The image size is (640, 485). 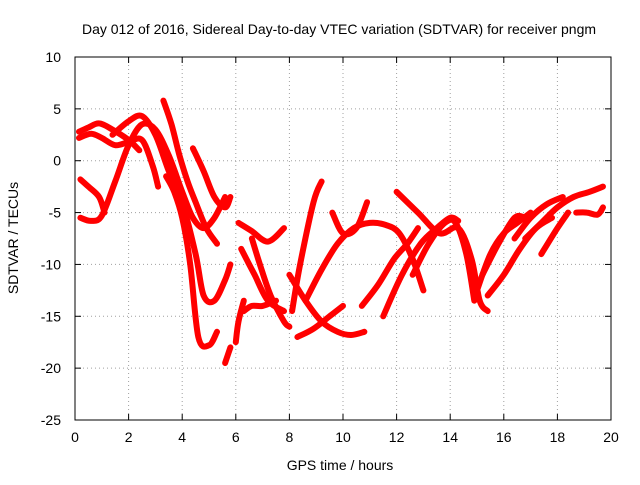 I want to click on x-tick-label: 6, so click(x=236, y=437).